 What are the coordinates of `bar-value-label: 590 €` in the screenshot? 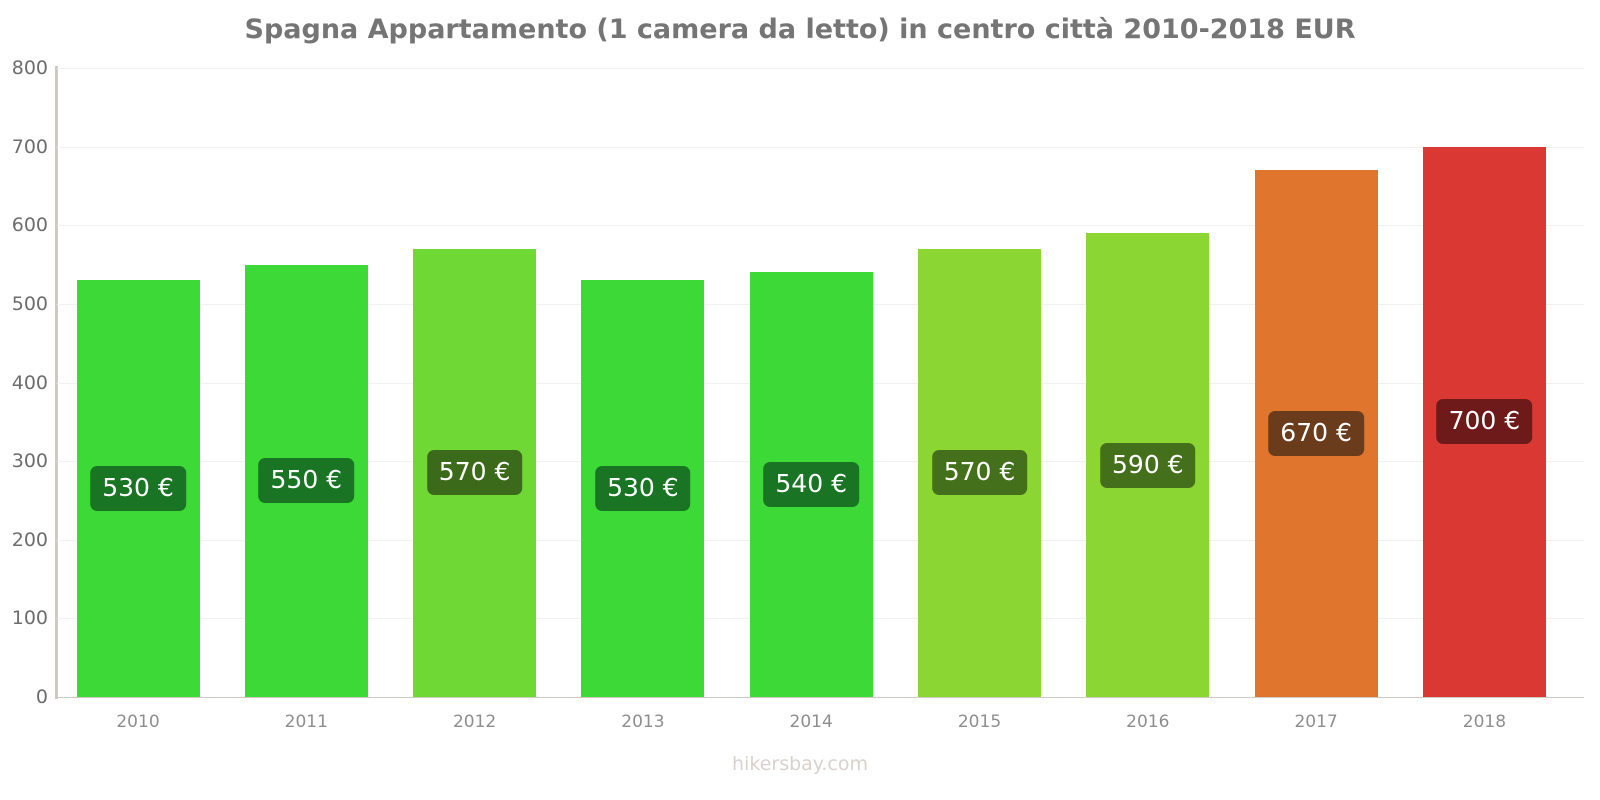 It's located at (1148, 465).